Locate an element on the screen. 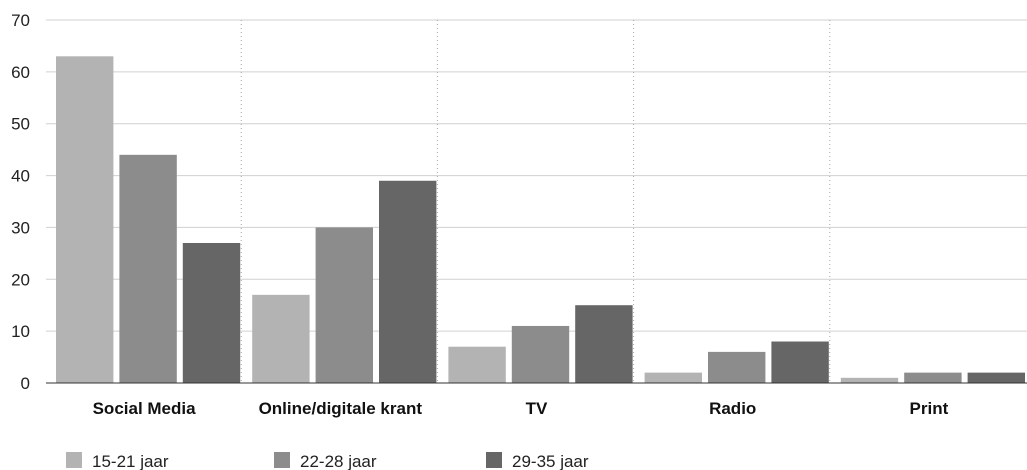 This screenshot has height=470, width=1027. y-tick-label: 50 is located at coordinates (20, 124).